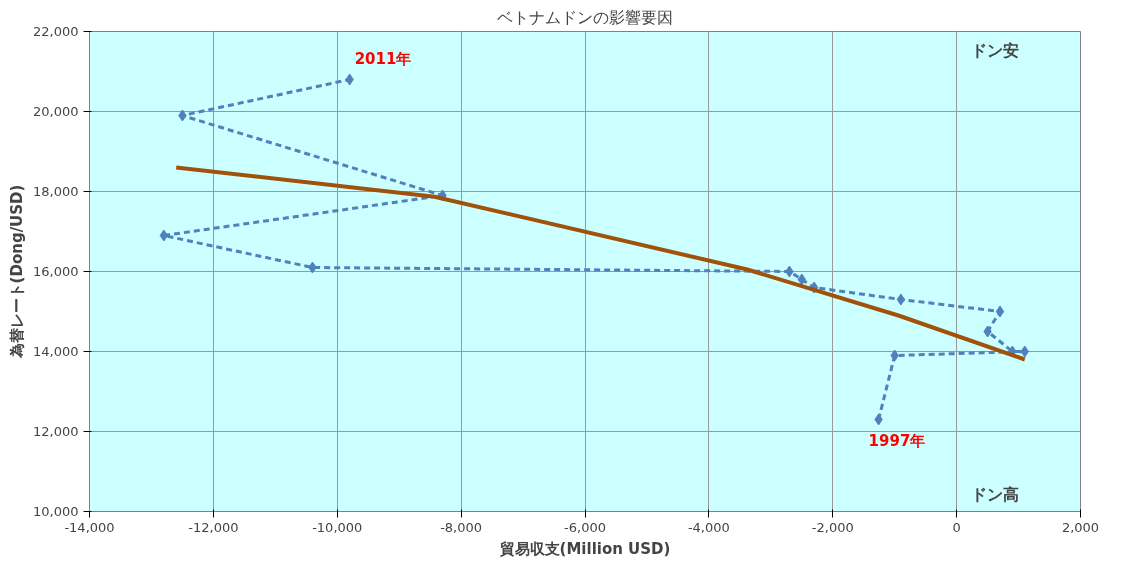 This screenshot has height=568, width=1132. I want to click on x-tick-label: -14,000, so click(89, 527).